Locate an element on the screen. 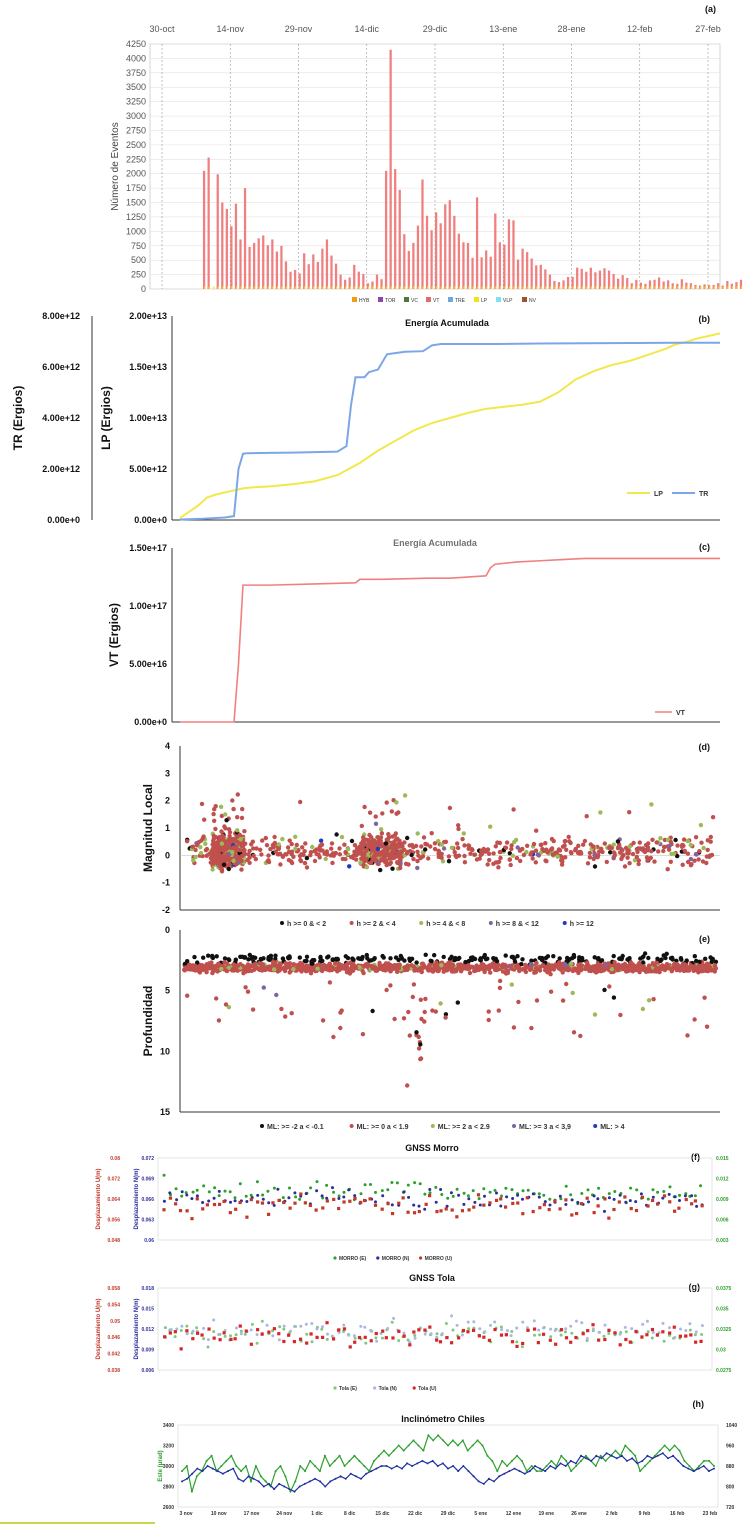  chart-title: Energía Acumulada is located at coordinates (447, 323).